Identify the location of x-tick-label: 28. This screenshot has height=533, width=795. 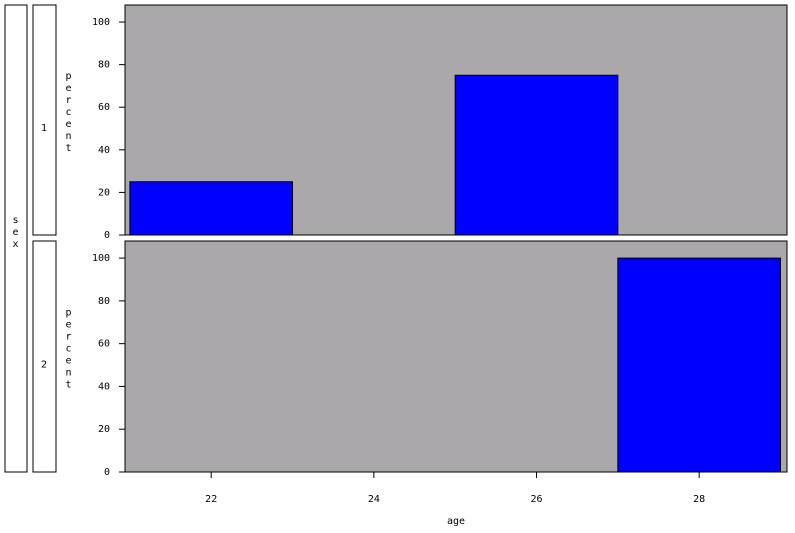
(699, 499).